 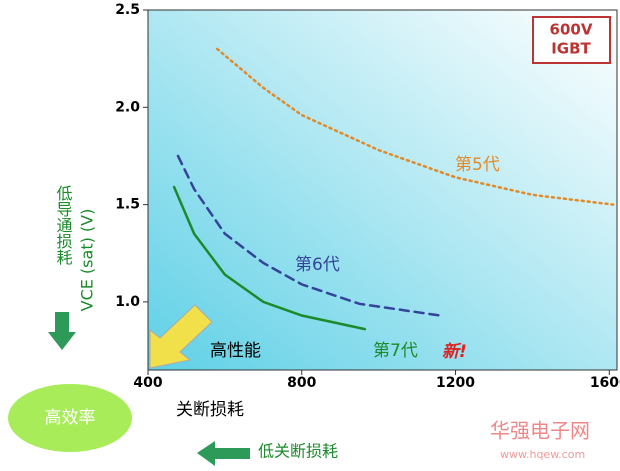 What do you see at coordinates (235, 351) in the screenshot?
I see `annotation: 高性能` at bounding box center [235, 351].